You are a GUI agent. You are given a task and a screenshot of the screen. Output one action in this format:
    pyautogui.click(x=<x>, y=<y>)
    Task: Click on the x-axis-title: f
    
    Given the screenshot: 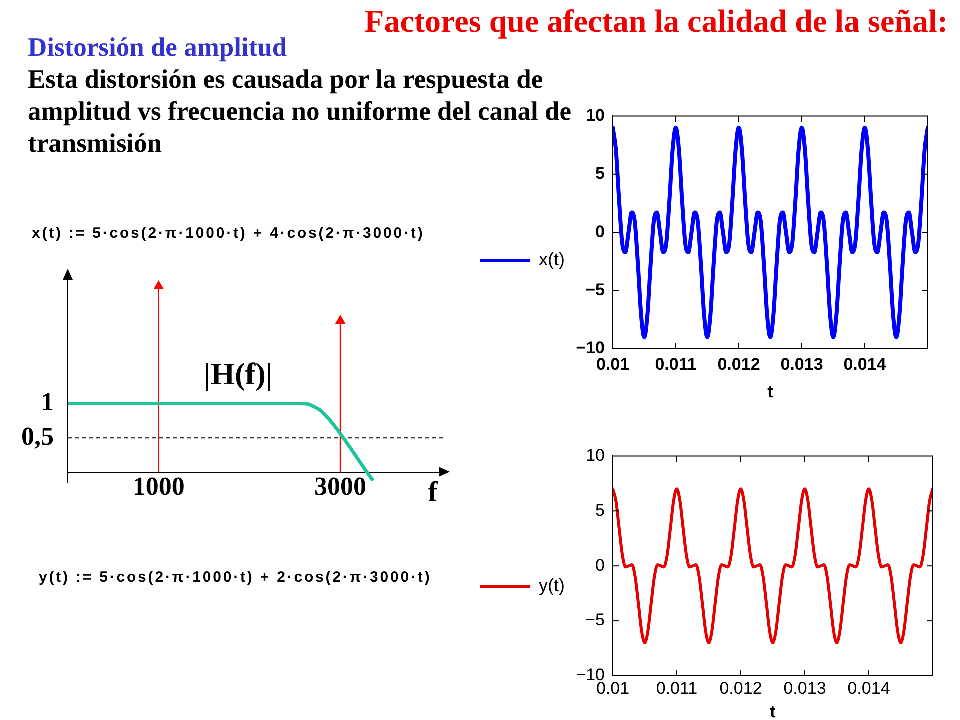 What is the action you would take?
    pyautogui.click(x=433, y=492)
    